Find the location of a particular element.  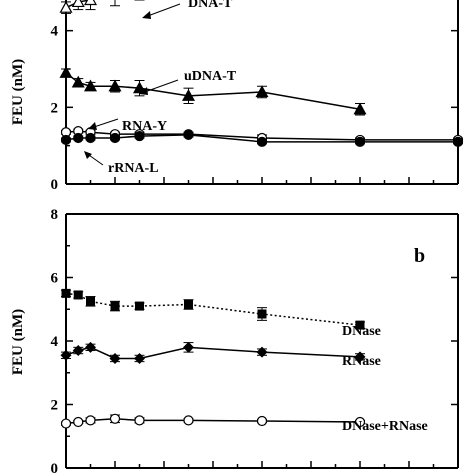

annotation-udna-t: uDNA-T is located at coordinates (210, 76).